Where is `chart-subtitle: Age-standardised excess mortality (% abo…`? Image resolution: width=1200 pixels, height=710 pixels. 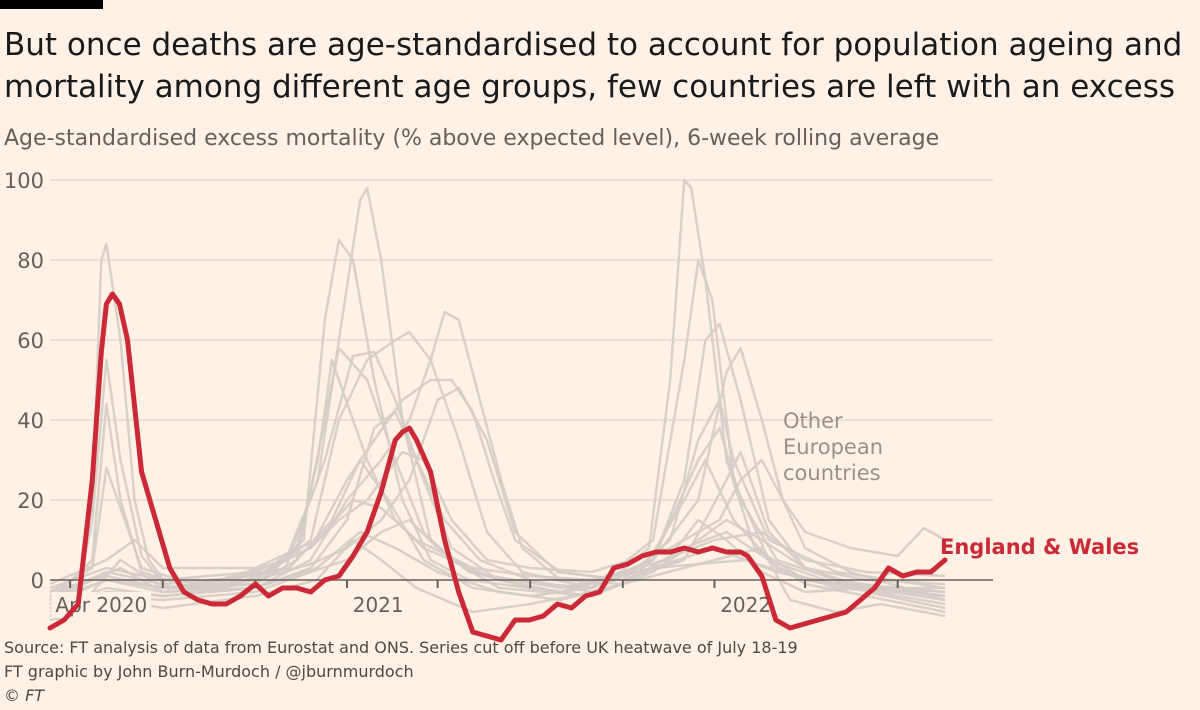 chart-subtitle: Age-standardised excess mortality (% abo… is located at coordinates (472, 138).